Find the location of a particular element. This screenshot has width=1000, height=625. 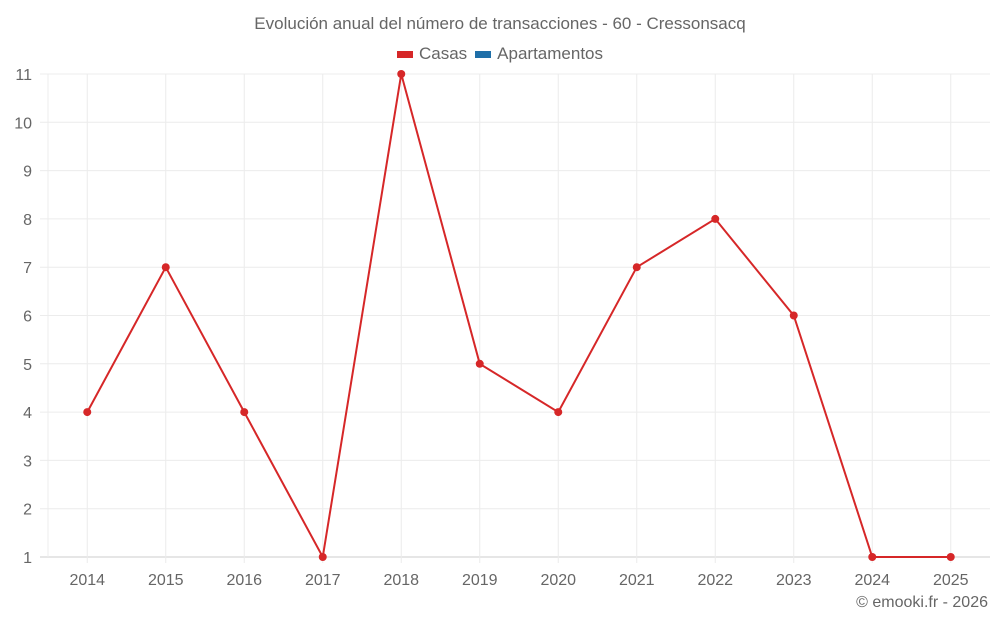

y-tick-label: 11 is located at coordinates (23, 75).